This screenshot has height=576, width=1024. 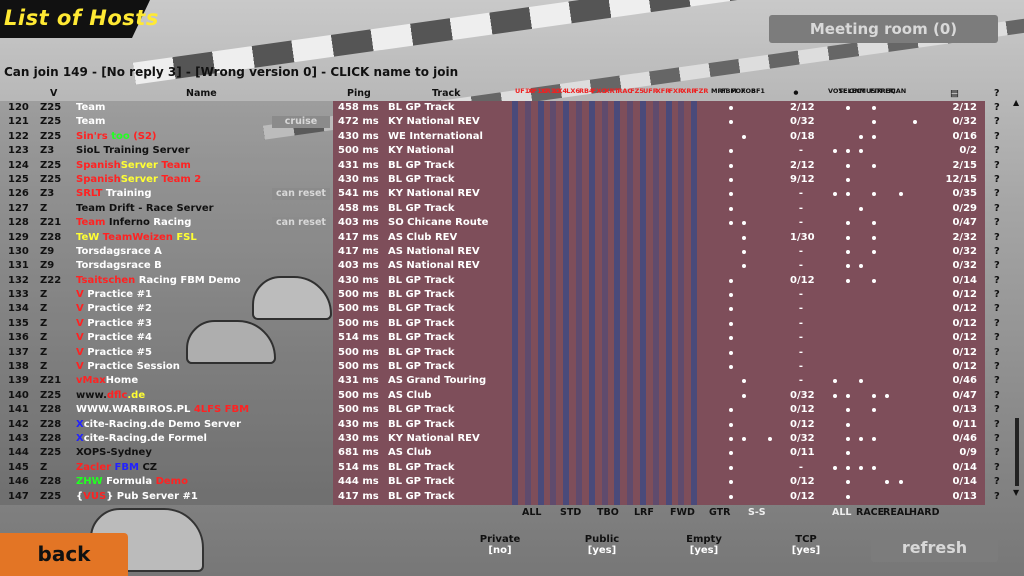 What do you see at coordinates (701, 91) in the screenshot?
I see `header-fzr-vertical: FZR` at bounding box center [701, 91].